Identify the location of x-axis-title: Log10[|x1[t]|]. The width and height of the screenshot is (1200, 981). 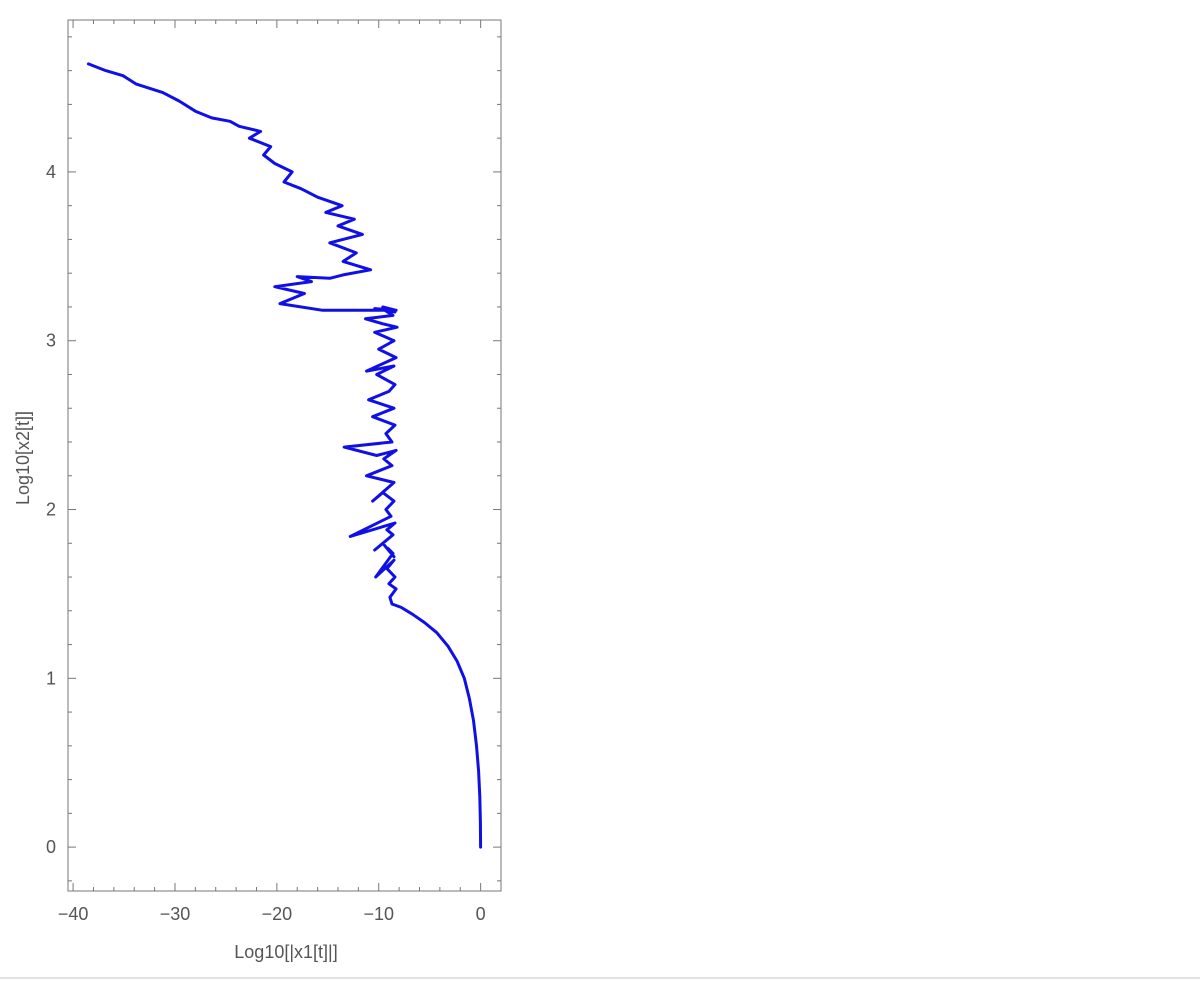
(285, 952).